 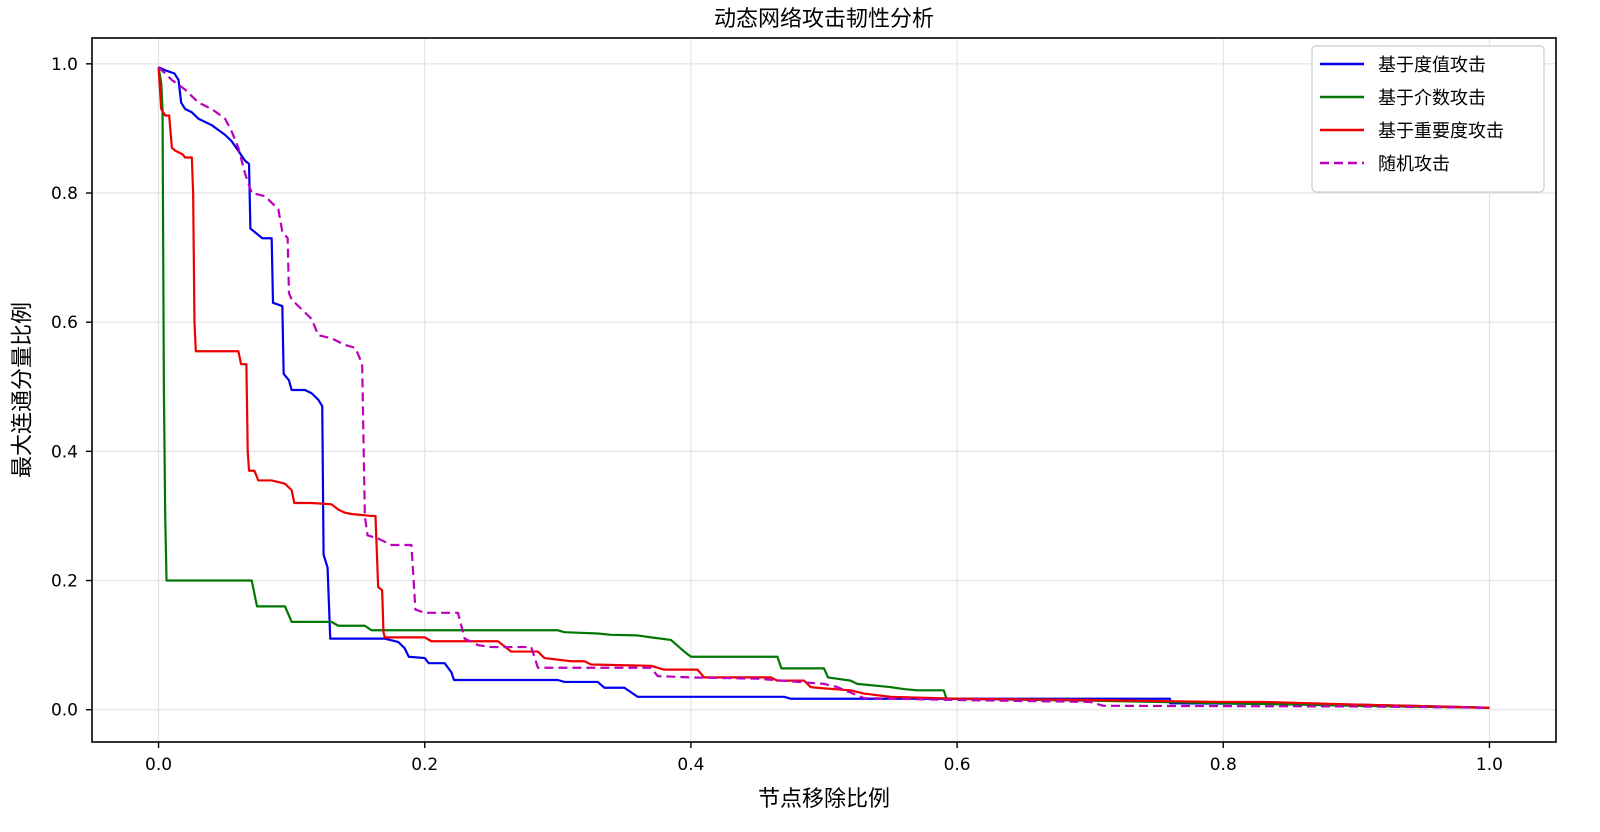 I want to click on y-tick-label: 0.6, so click(x=64, y=323).